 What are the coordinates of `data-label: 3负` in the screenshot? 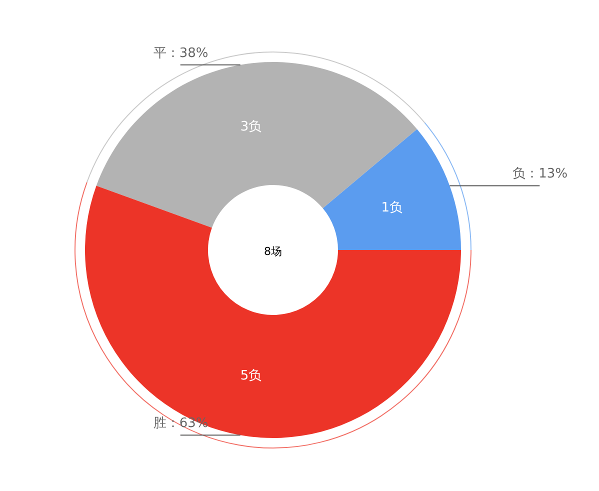 It's located at (251, 126).